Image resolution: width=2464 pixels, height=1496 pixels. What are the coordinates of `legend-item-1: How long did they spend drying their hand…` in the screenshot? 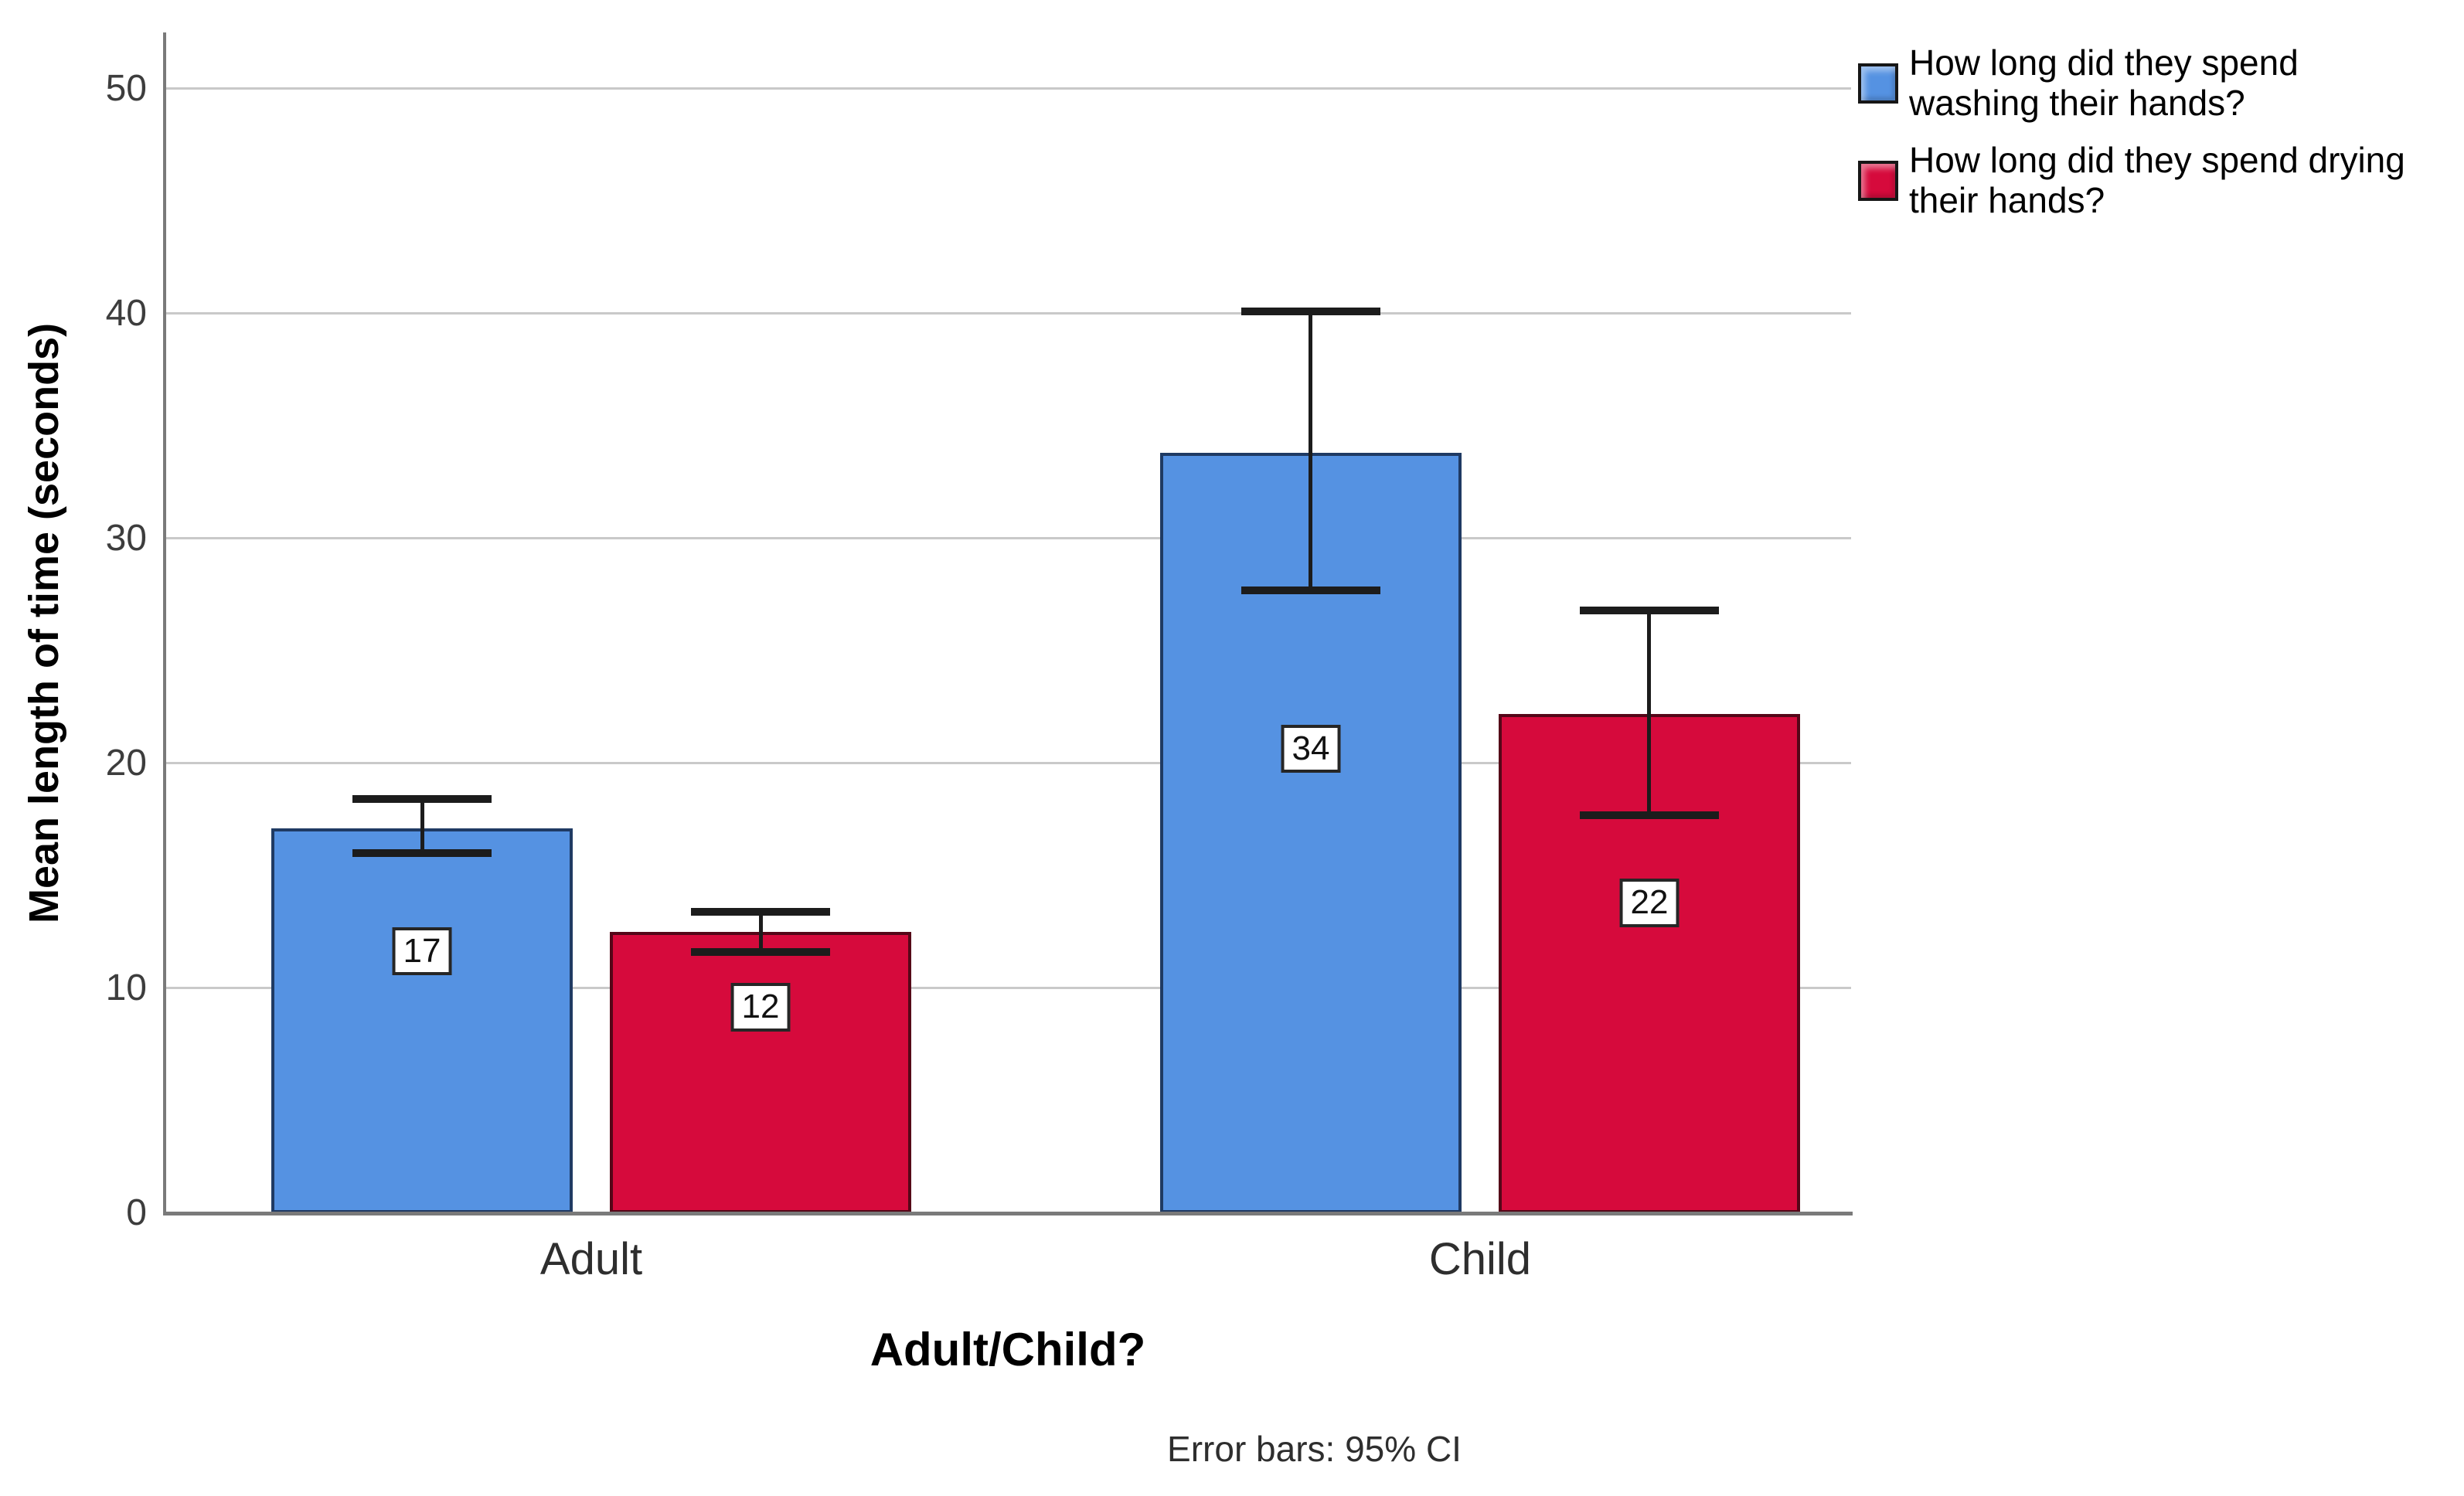 It's located at (2151, 180).